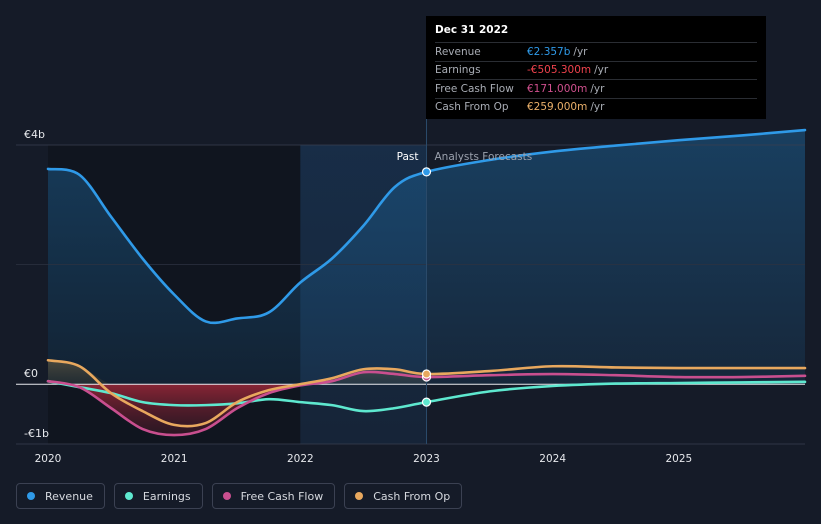 The width and height of the screenshot is (821, 524). I want to click on legend-label: Cash From Op, so click(412, 496).